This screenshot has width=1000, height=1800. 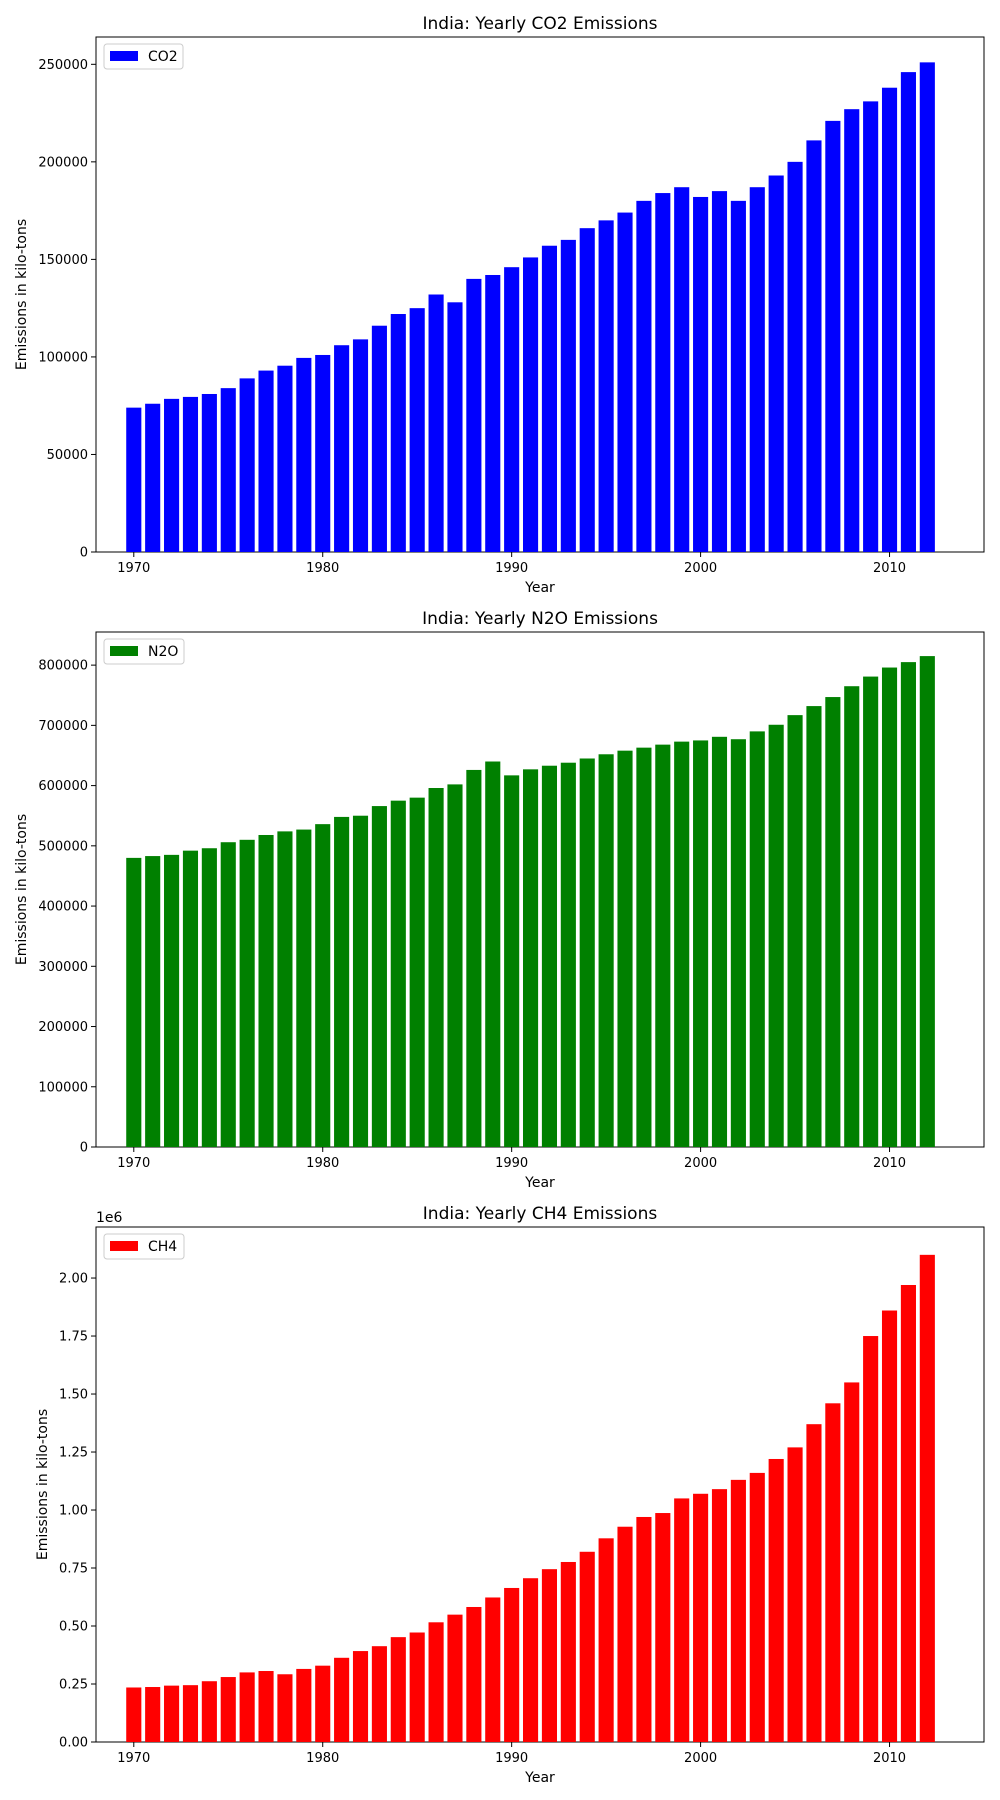 What do you see at coordinates (908, 1513) in the screenshot?
I see `ch4-bar-2011` at bounding box center [908, 1513].